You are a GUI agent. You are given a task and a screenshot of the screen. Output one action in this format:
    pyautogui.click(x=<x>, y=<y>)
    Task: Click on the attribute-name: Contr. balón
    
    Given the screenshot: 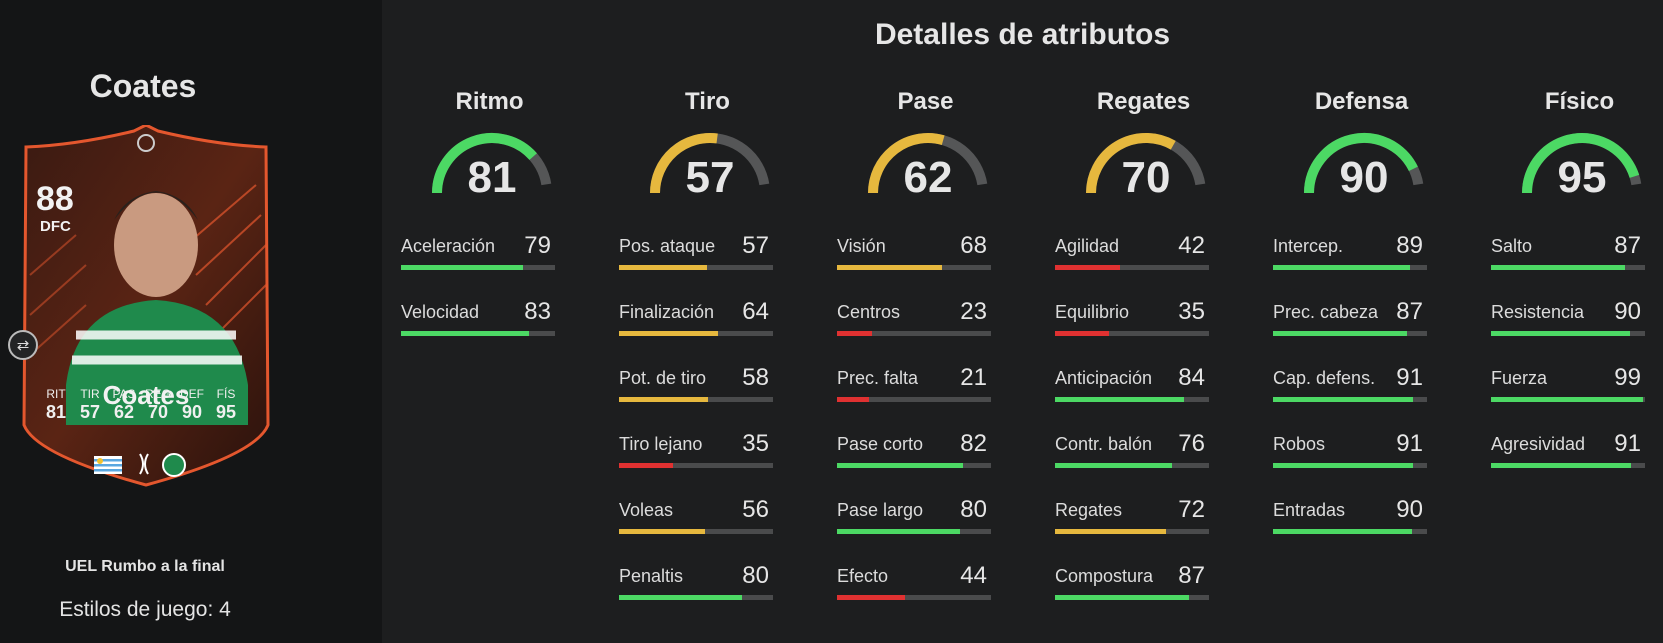 What is the action you would take?
    pyautogui.click(x=1104, y=444)
    